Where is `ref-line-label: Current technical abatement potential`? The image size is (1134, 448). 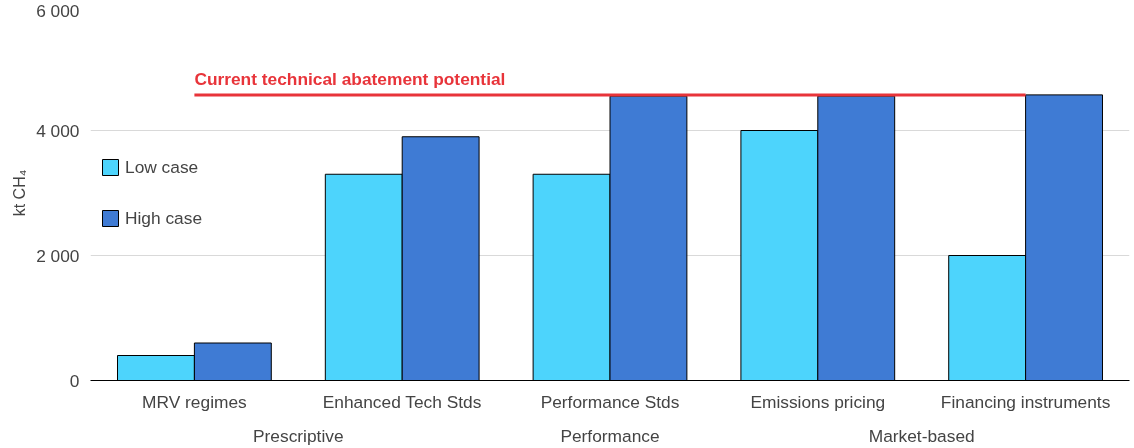
ref-line-label: Current technical abatement potential is located at coordinates (350, 78).